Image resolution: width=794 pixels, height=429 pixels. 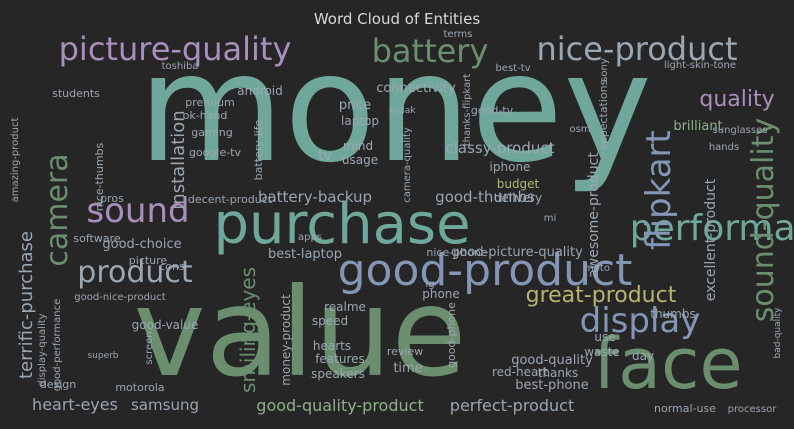 I want to click on word-smiling-eyes: smiling-eyes, so click(x=248, y=330).